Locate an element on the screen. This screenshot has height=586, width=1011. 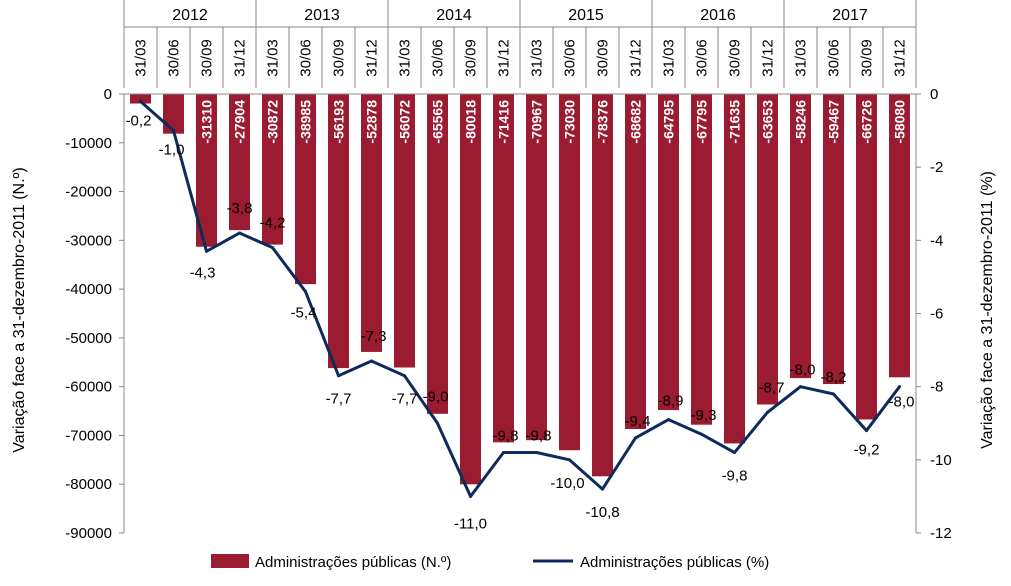
right-tick-label: -4 is located at coordinates (936, 240).